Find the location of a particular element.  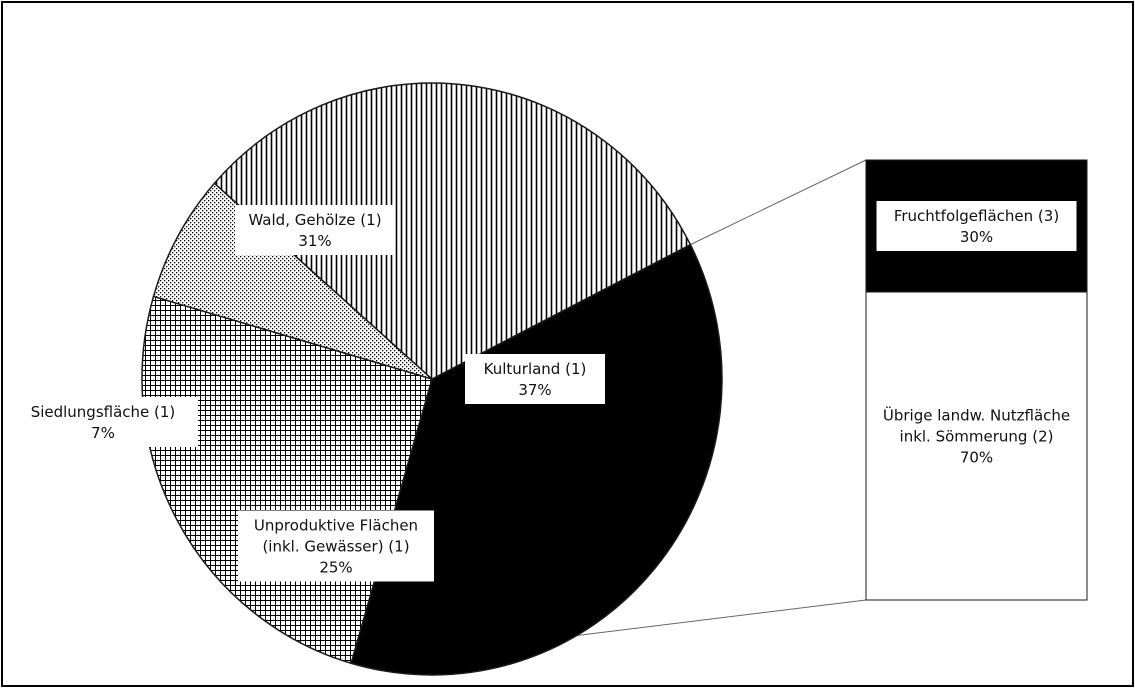

pie-label-kulturland-1: Kulturland (1) 37% is located at coordinates (535, 379).